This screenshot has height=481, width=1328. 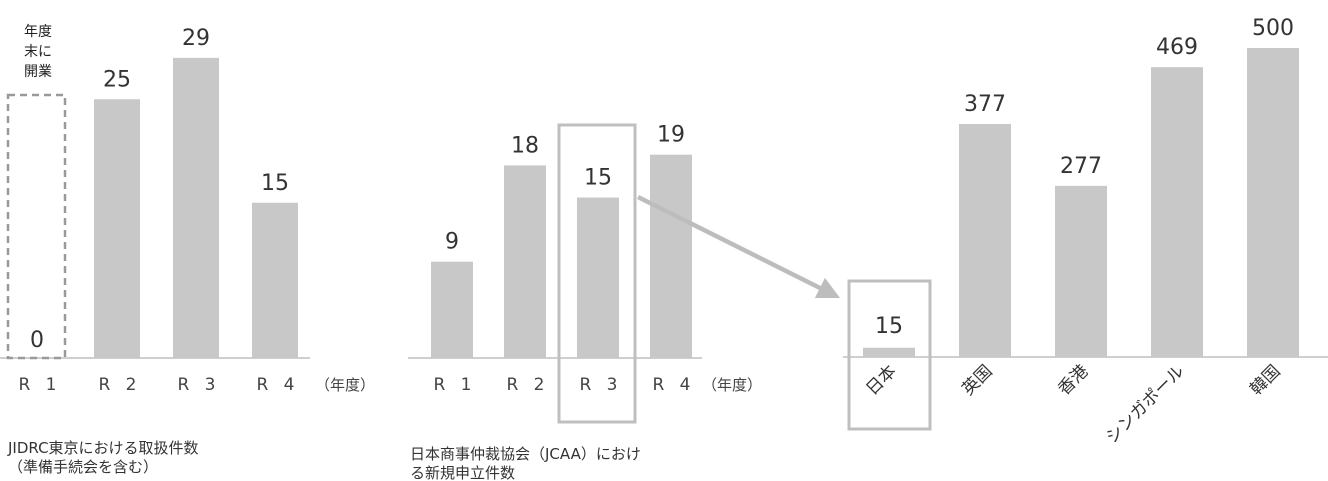 What do you see at coordinates (1145, 404) in the screenshot?
I see `chart3-category-label-3: シンガポール` at bounding box center [1145, 404].